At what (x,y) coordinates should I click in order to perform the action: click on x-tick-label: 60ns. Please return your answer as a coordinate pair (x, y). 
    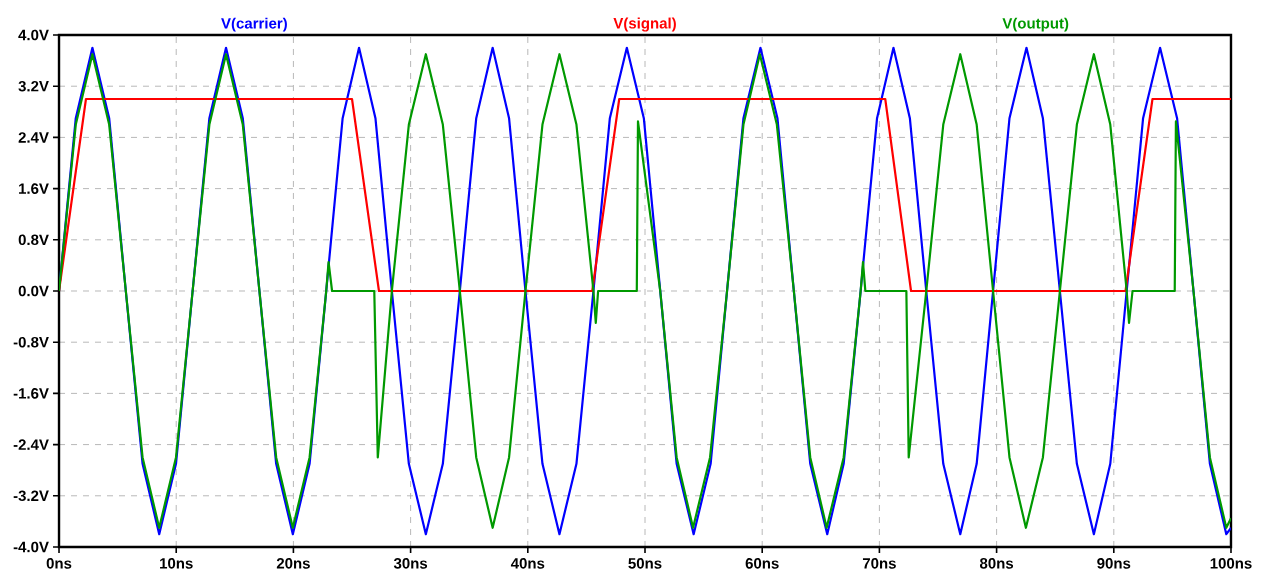
    Looking at the image, I should click on (762, 563).